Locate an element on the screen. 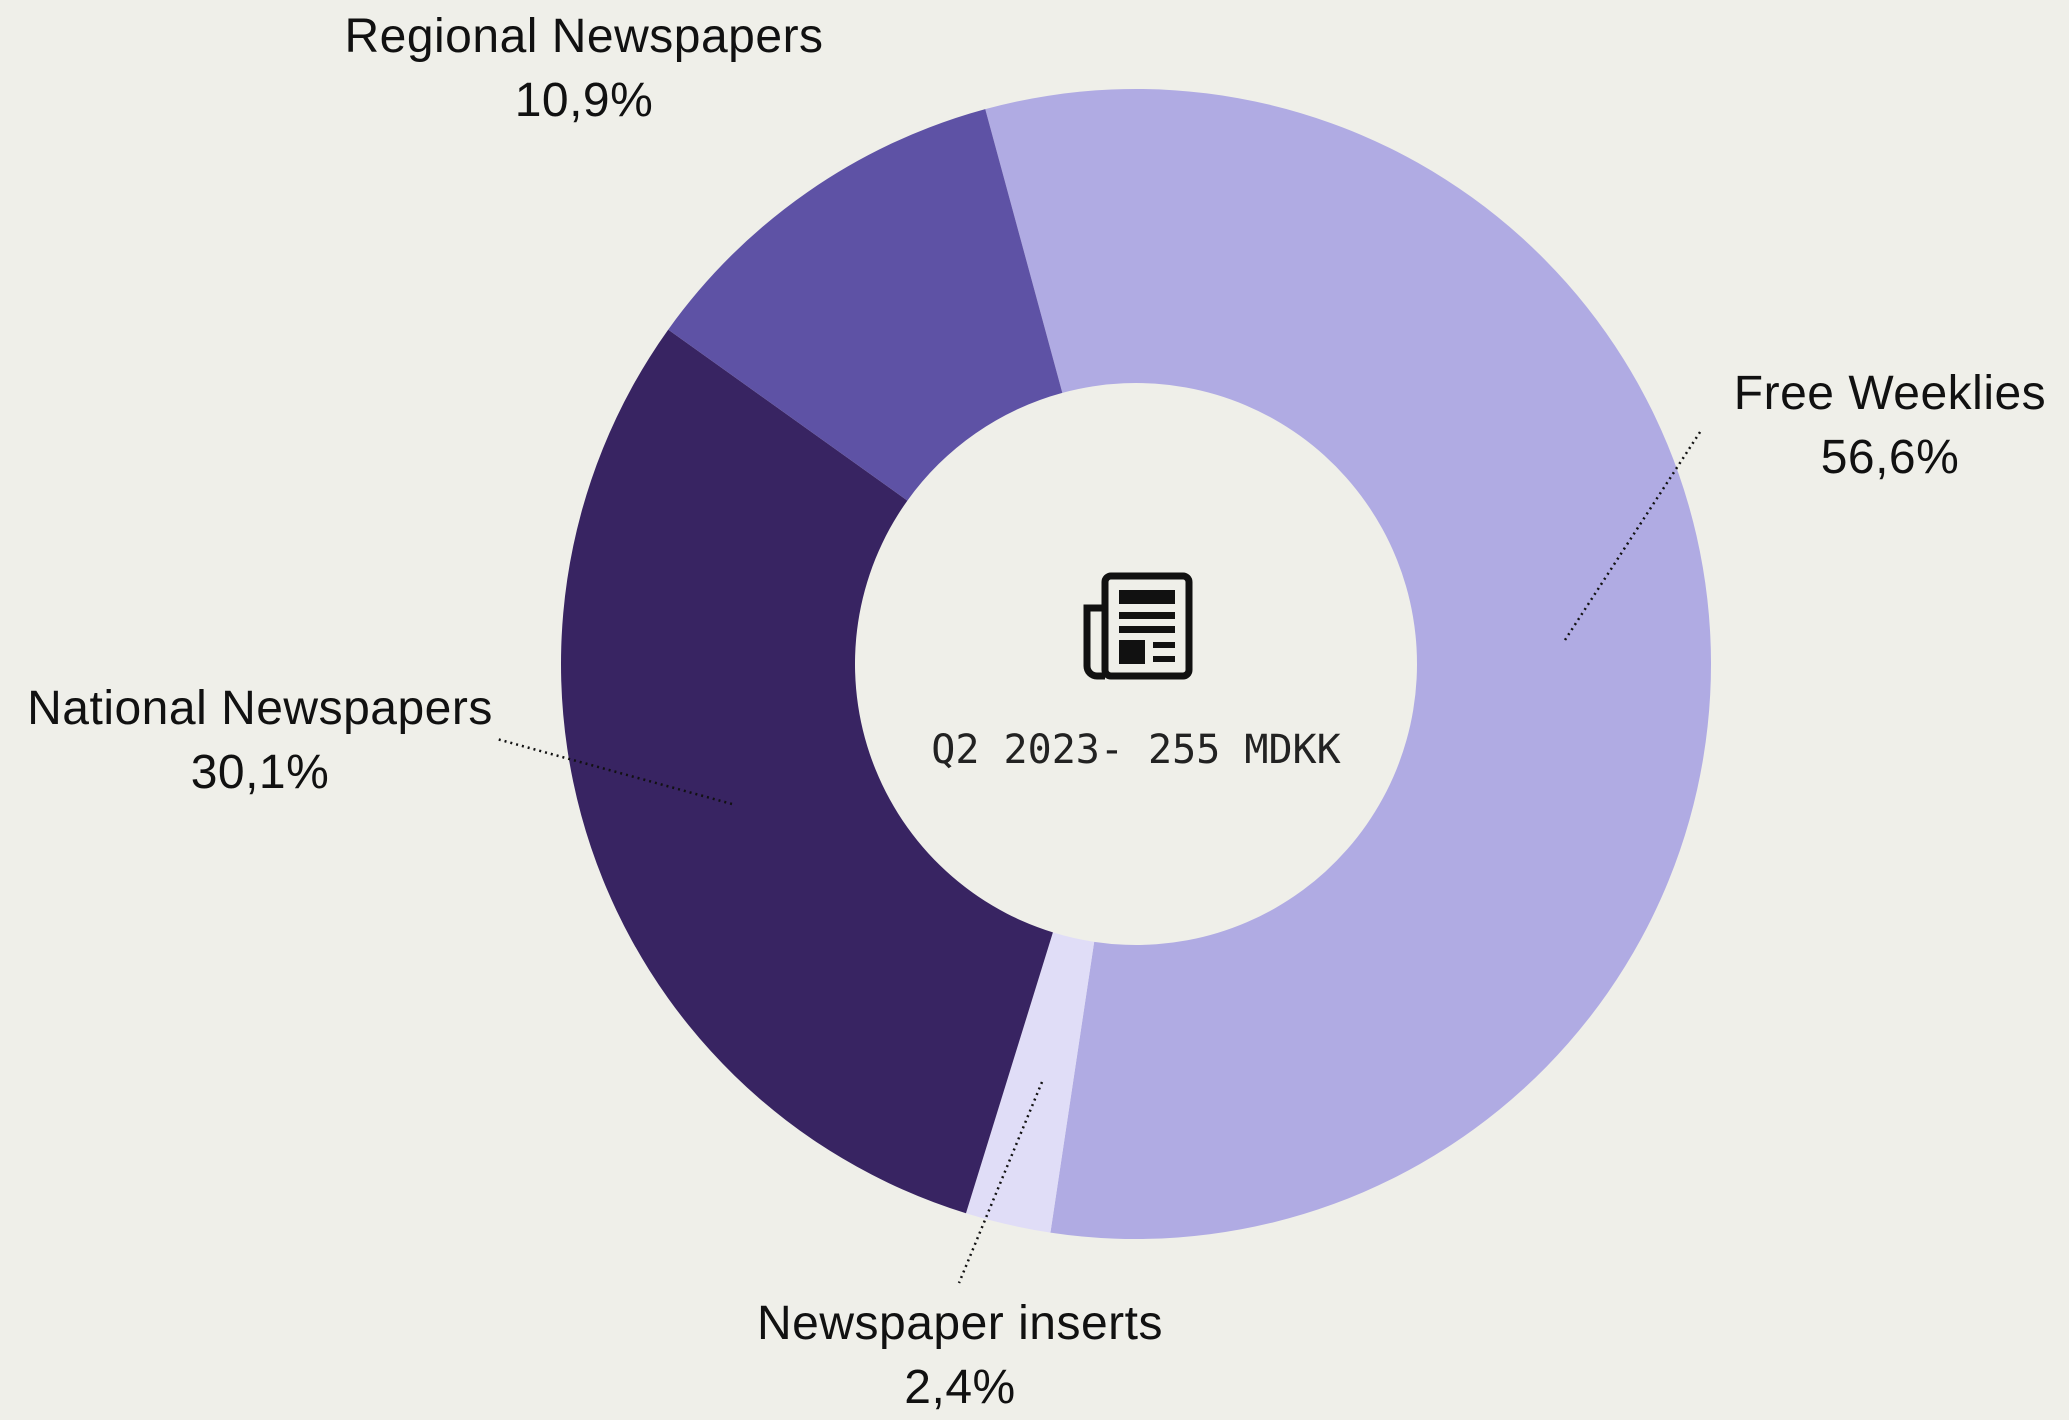 This screenshot has width=2069, height=1420. value-label: 56,6% is located at coordinates (1890, 457).